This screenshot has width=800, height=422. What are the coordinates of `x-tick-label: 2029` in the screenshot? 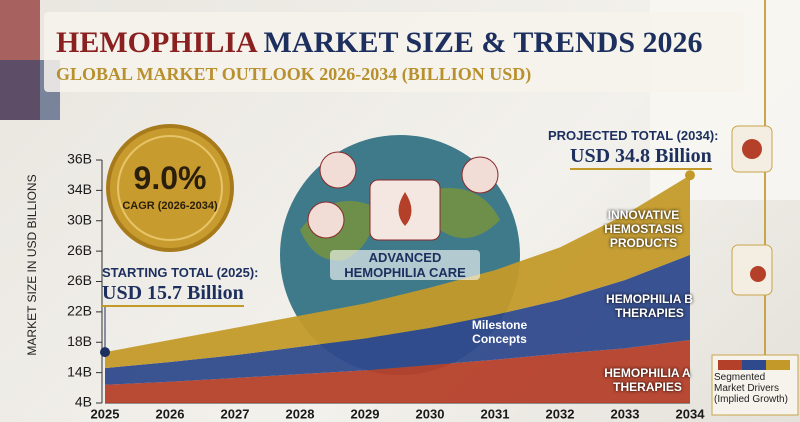 It's located at (365, 413).